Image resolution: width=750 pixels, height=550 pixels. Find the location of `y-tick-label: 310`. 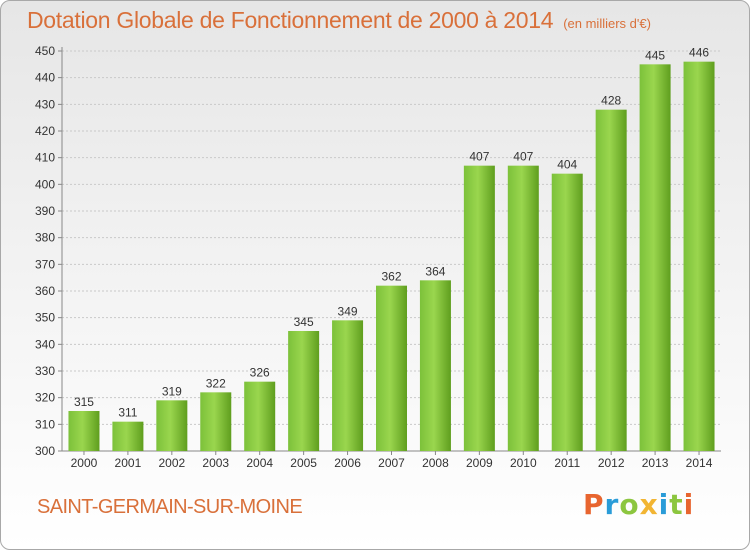

y-tick-label: 310 is located at coordinates (45, 424).